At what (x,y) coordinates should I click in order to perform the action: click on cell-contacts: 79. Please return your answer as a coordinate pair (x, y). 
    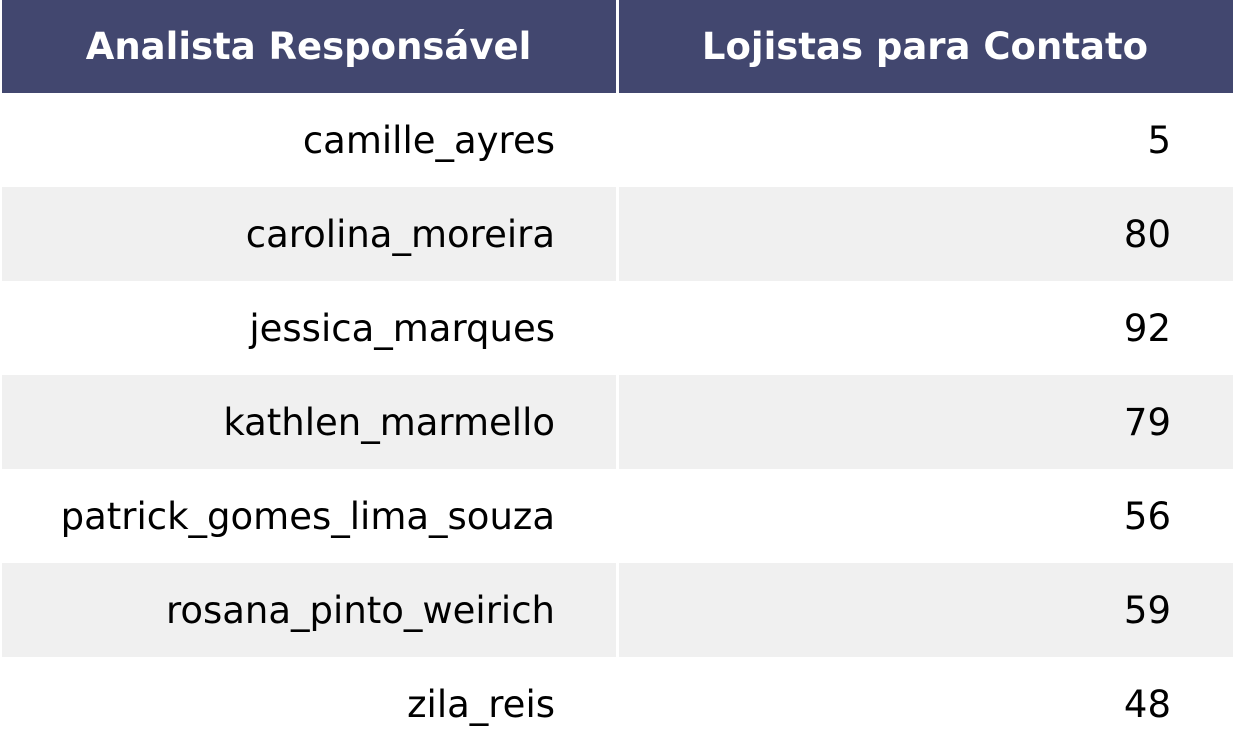
    Looking at the image, I should click on (1147, 422).